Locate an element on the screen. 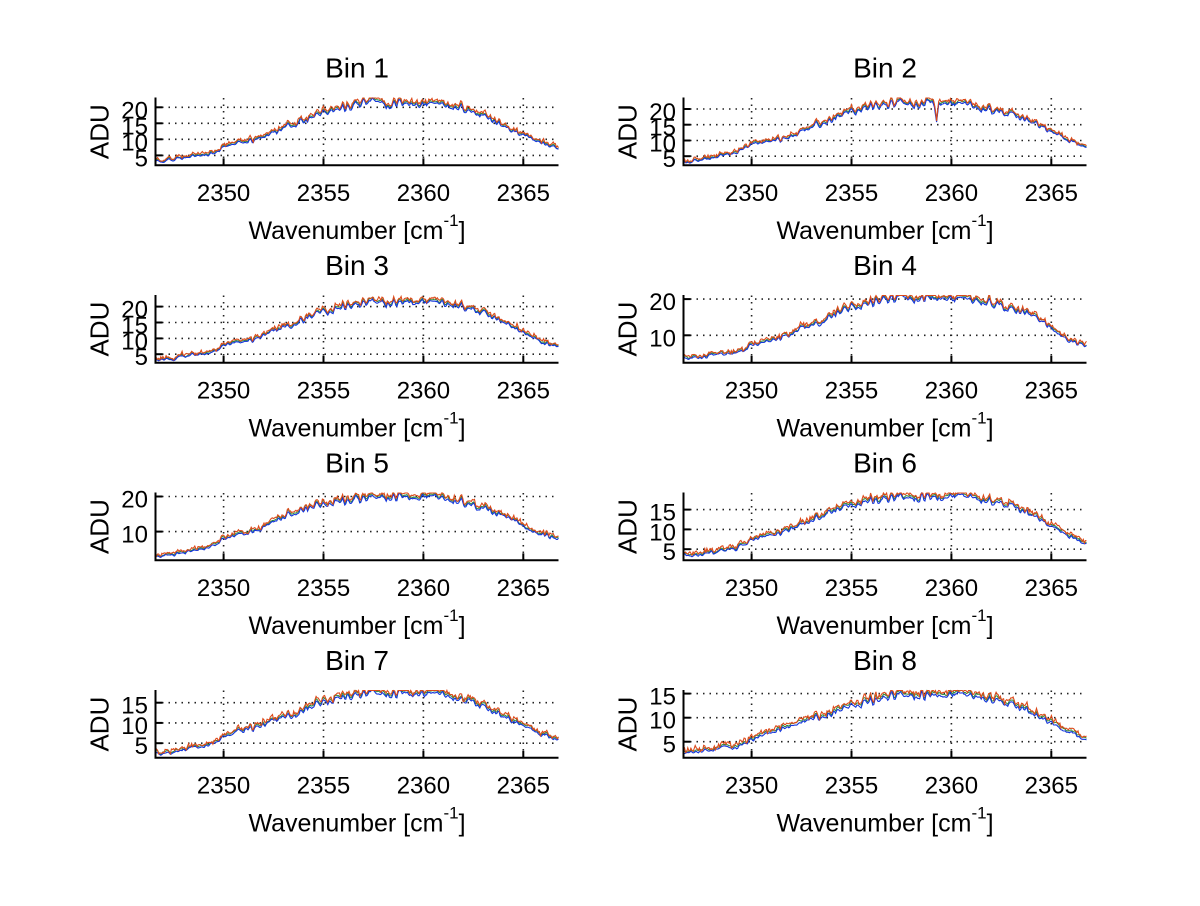  svg-text: Bin 3 is located at coordinates (357, 265).